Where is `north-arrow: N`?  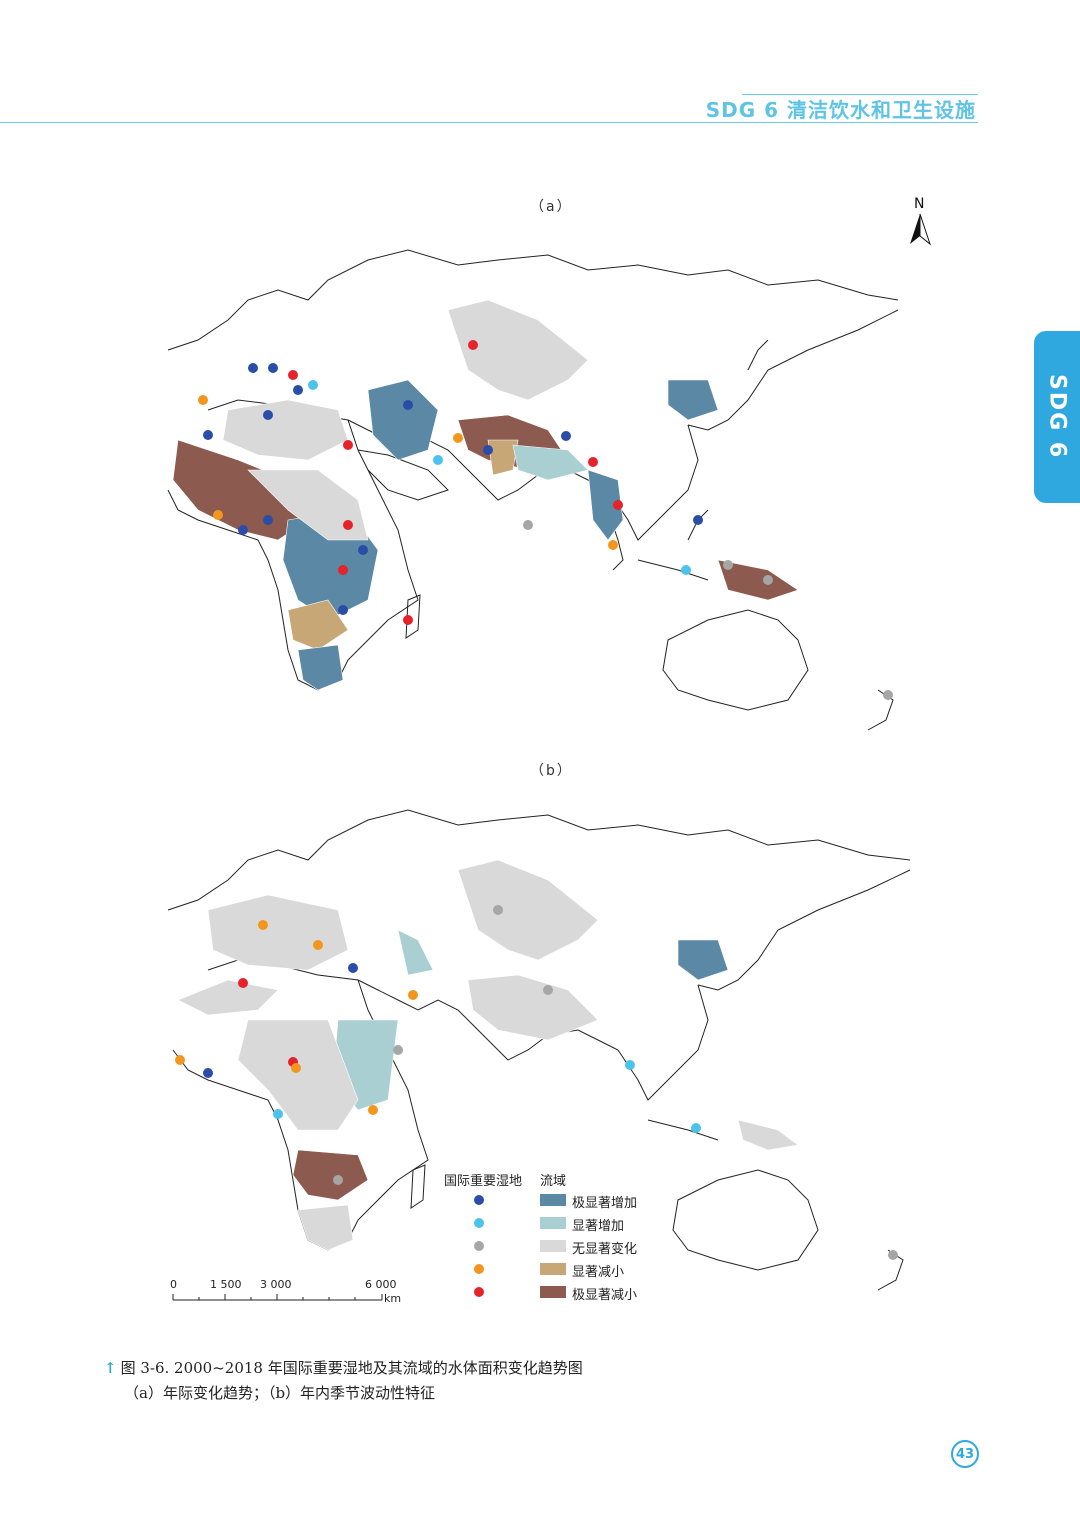
north-arrow: N is located at coordinates (921, 223).